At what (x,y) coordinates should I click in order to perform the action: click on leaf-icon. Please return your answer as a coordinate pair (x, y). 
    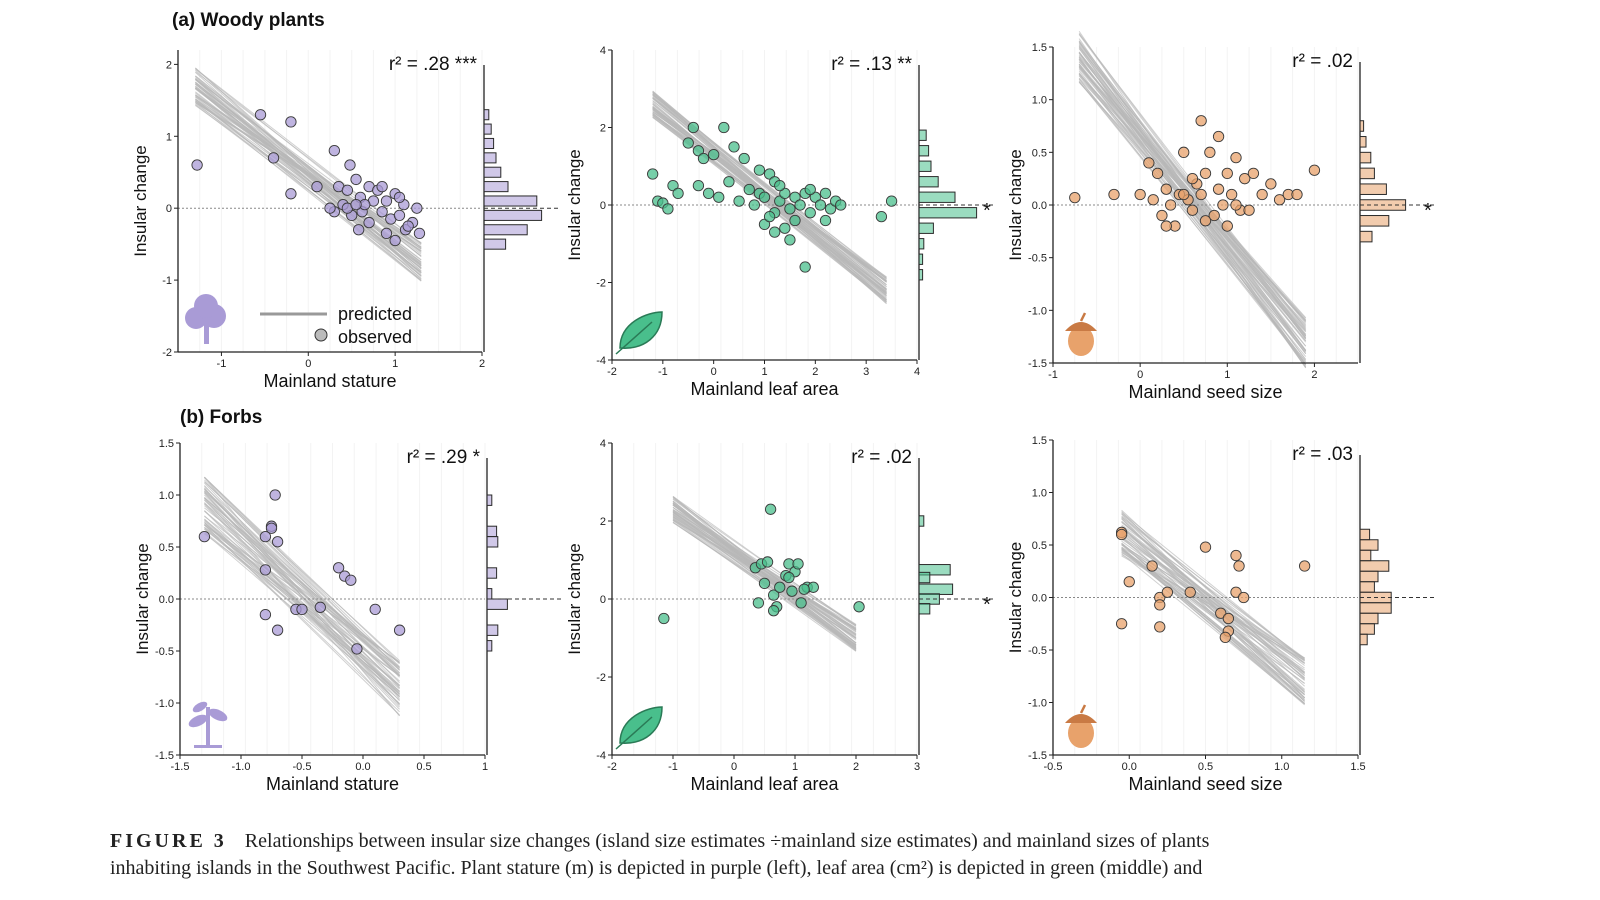
    Looking at the image, I should click on (639, 333).